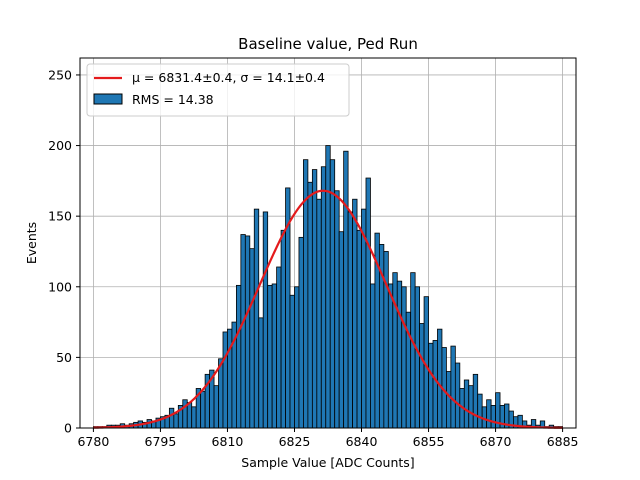  Describe the element at coordinates (295, 441) in the screenshot. I see `x-tick-label: 6825` at that location.